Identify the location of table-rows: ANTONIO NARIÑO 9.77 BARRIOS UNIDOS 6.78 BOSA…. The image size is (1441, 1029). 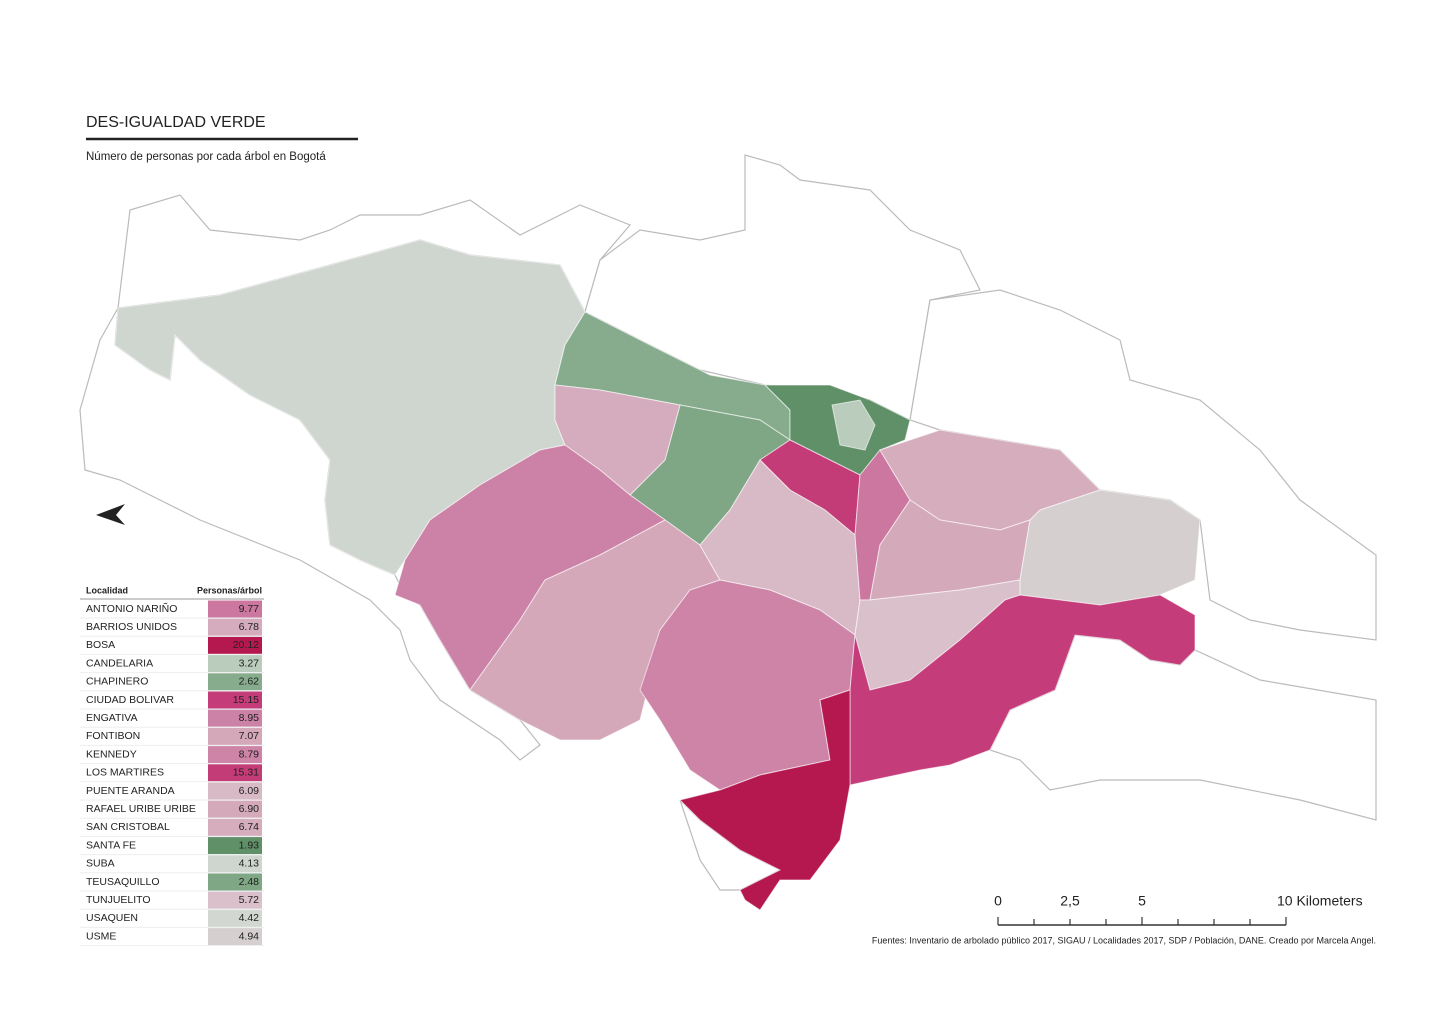
(172, 773).